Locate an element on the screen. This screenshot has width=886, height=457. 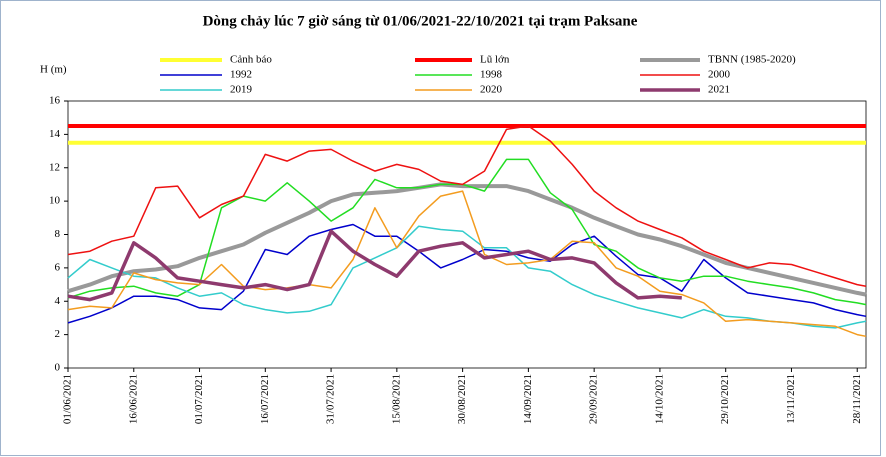
y-tick-label: 2 is located at coordinates (58, 334).